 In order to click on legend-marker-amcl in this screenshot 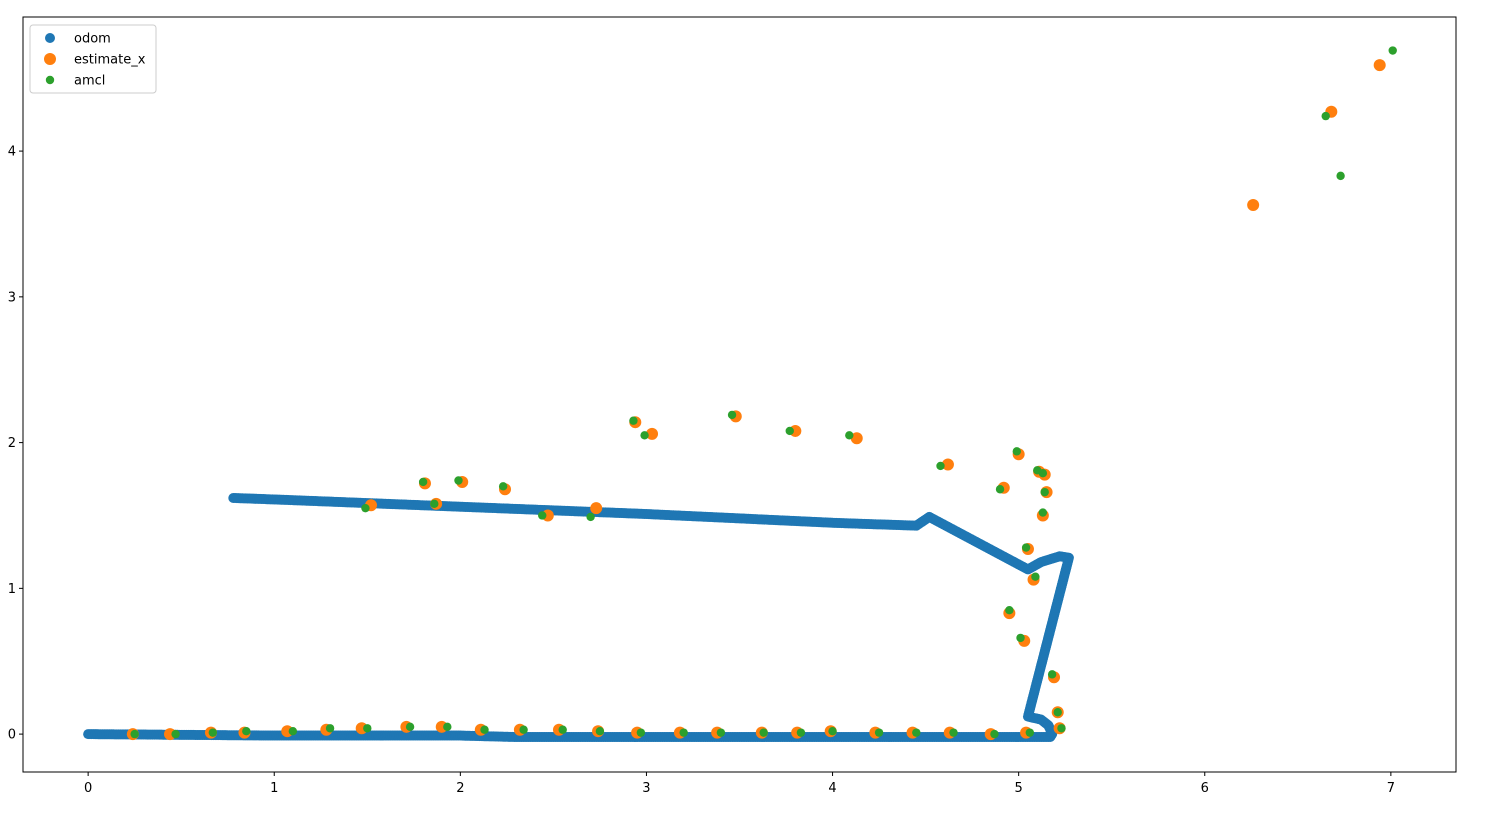, I will do `click(50, 80)`.